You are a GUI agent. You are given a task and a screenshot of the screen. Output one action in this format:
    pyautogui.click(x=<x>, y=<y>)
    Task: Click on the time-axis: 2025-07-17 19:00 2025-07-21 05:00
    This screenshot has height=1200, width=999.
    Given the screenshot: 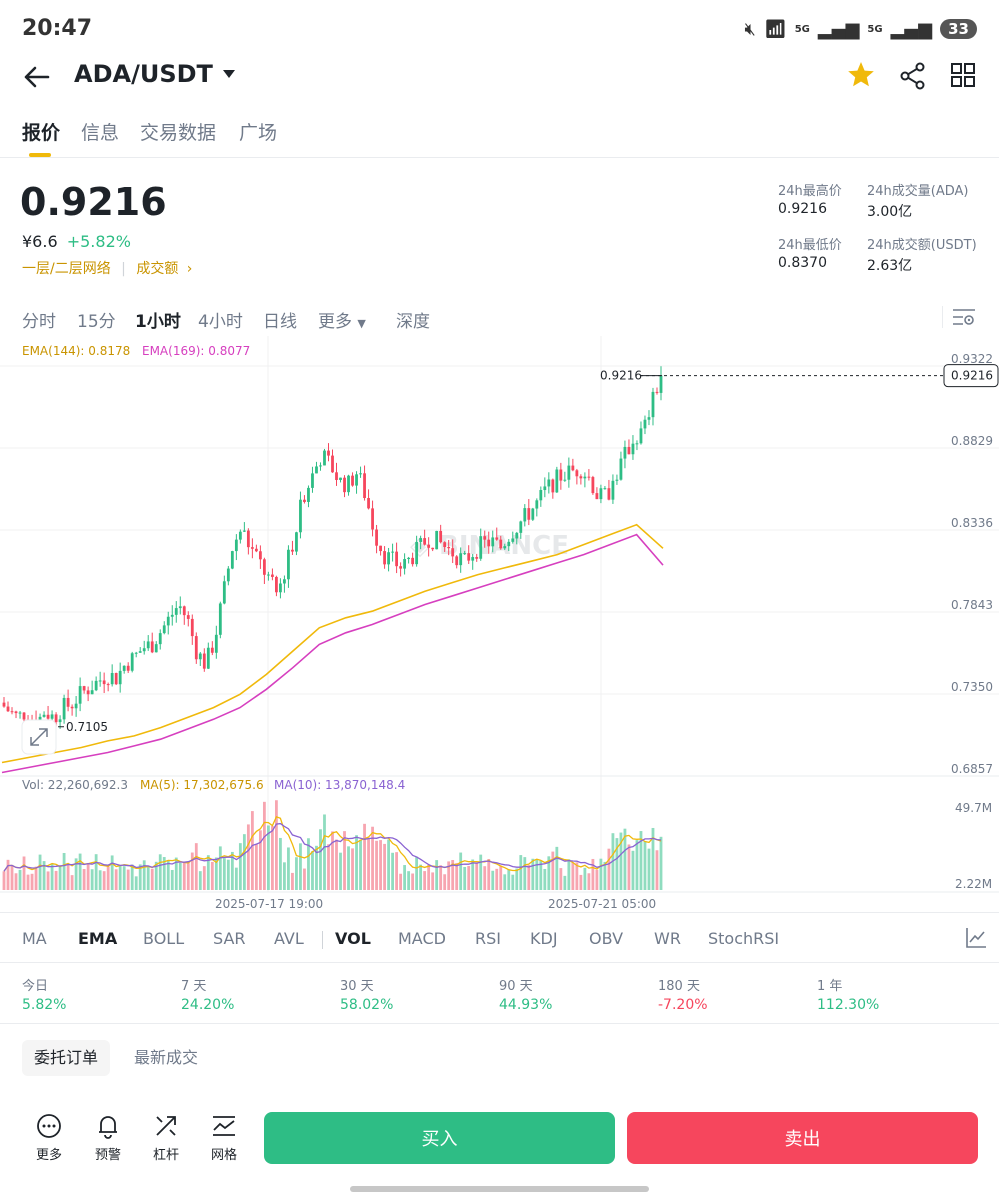 What is the action you would take?
    pyautogui.click(x=435, y=904)
    